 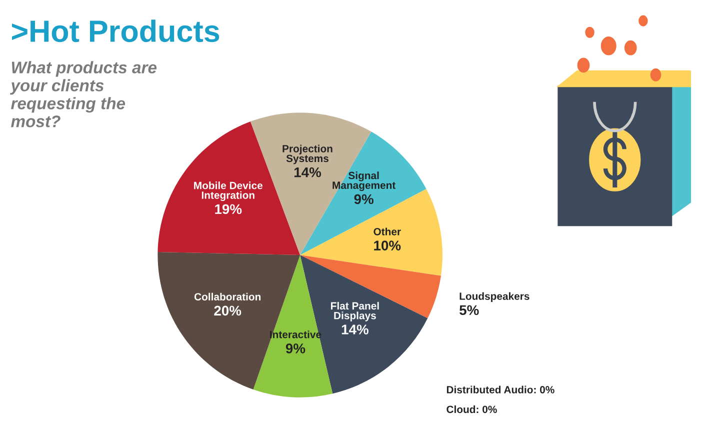 I want to click on slice-label: Flat Panel Displays, so click(x=355, y=312).